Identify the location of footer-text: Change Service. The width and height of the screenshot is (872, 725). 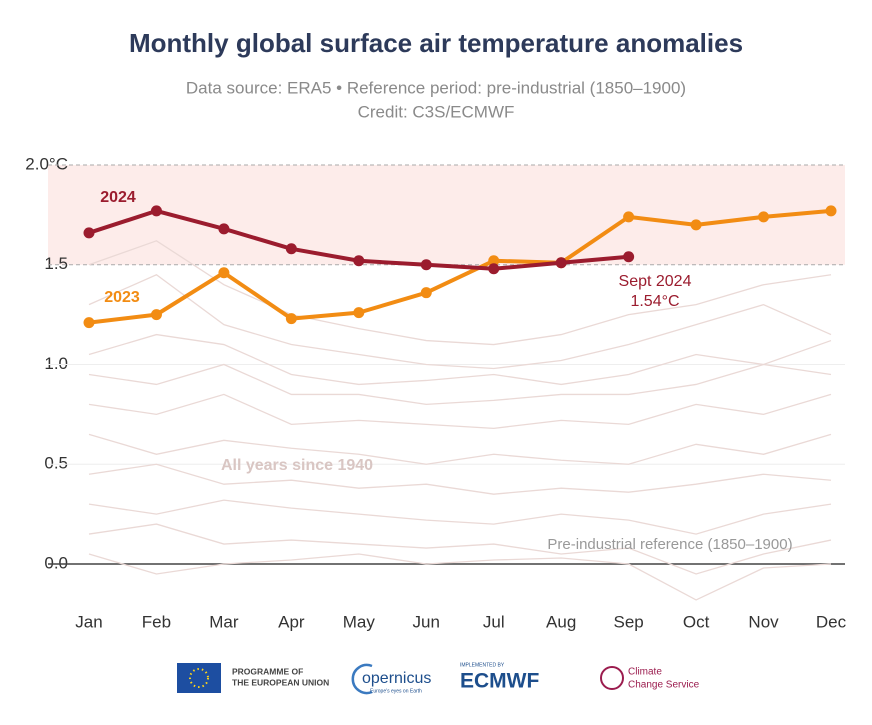
(664, 685).